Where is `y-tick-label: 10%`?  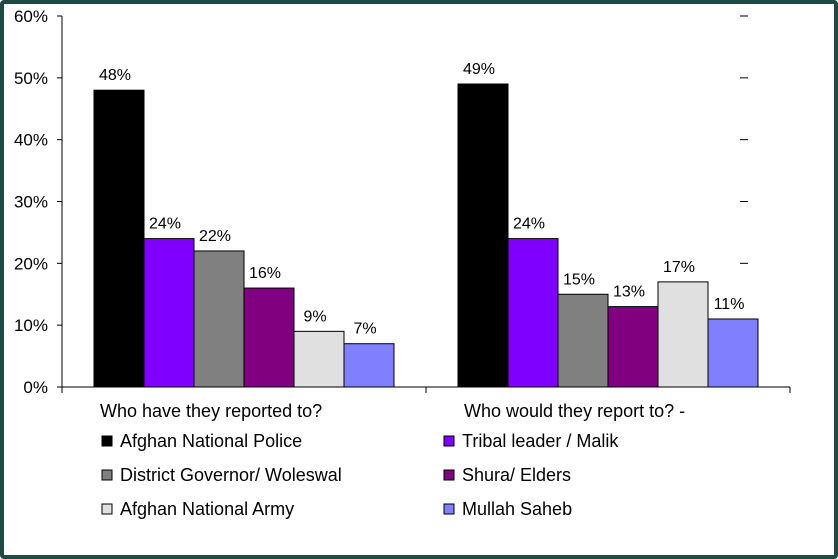
y-tick-label: 10% is located at coordinates (31, 325).